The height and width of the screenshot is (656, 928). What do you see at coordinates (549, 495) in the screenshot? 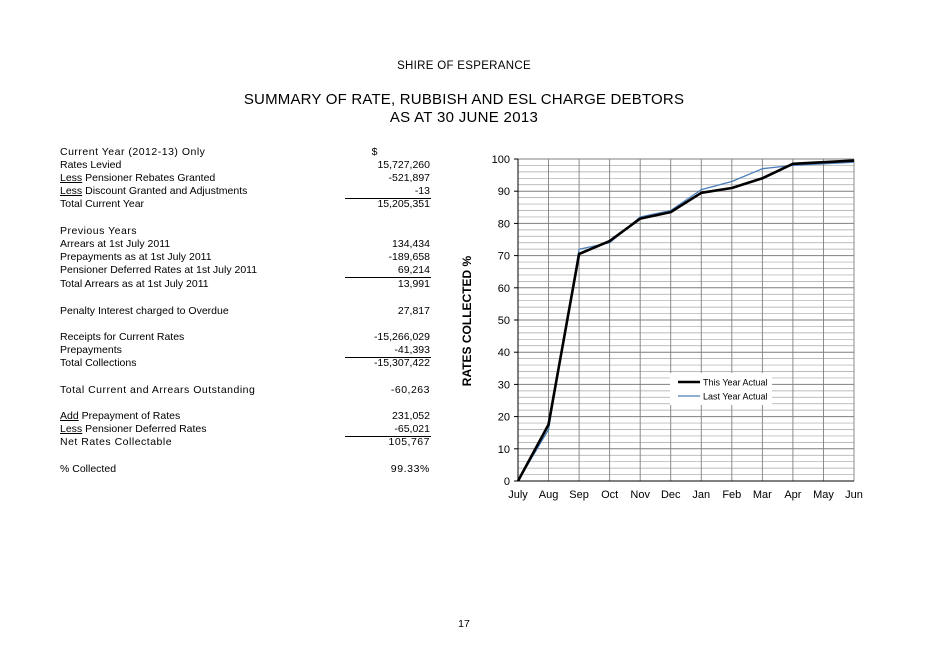
I see `x-tick-label: Aug` at bounding box center [549, 495].